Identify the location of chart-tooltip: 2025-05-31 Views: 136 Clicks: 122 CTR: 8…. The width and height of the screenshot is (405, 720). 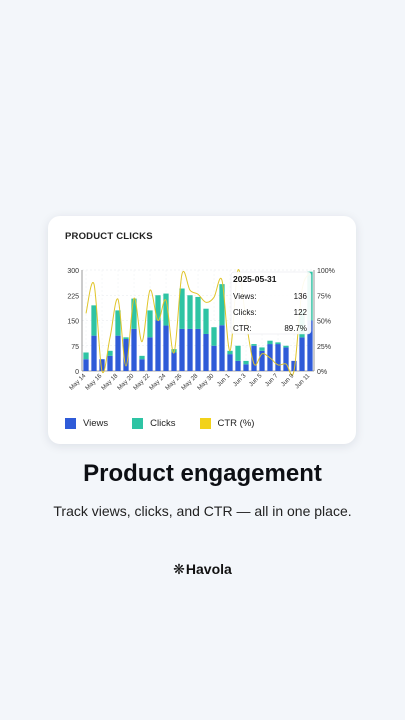
(270, 307).